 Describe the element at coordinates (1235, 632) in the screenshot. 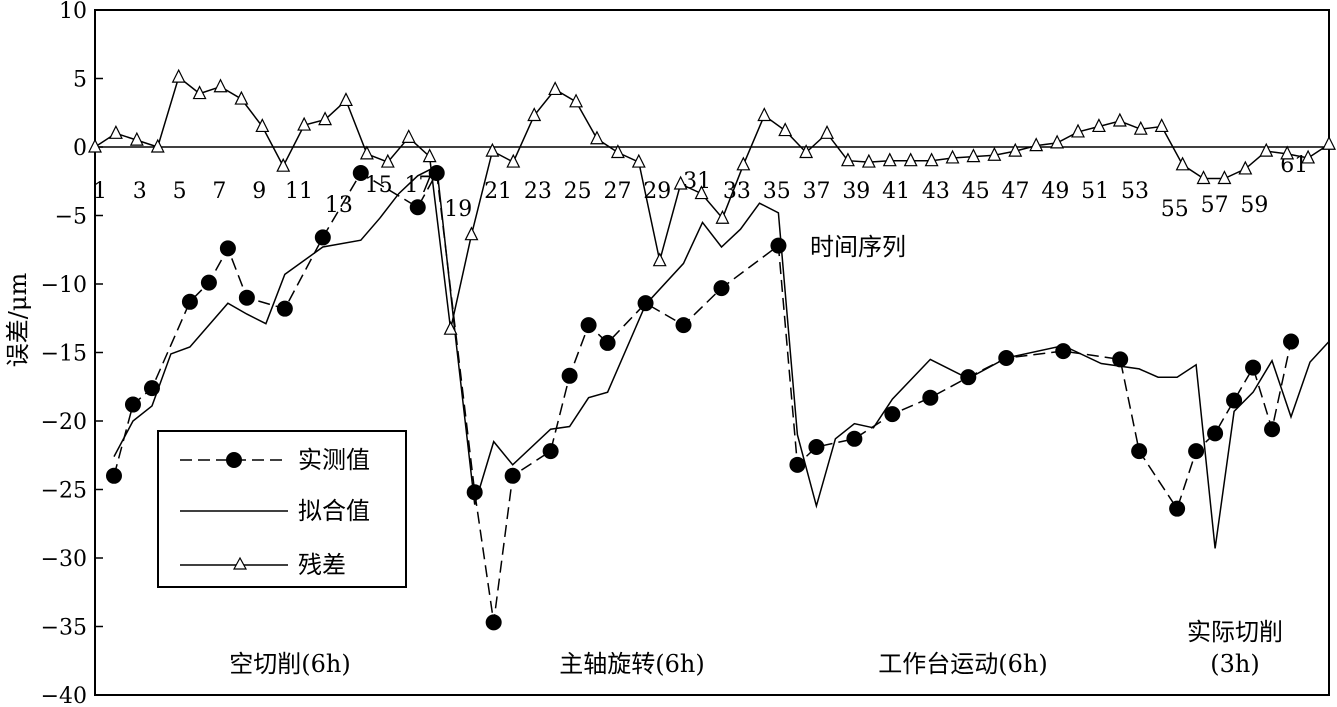

I see `region-label-actual-cutting: 实际切削` at that location.